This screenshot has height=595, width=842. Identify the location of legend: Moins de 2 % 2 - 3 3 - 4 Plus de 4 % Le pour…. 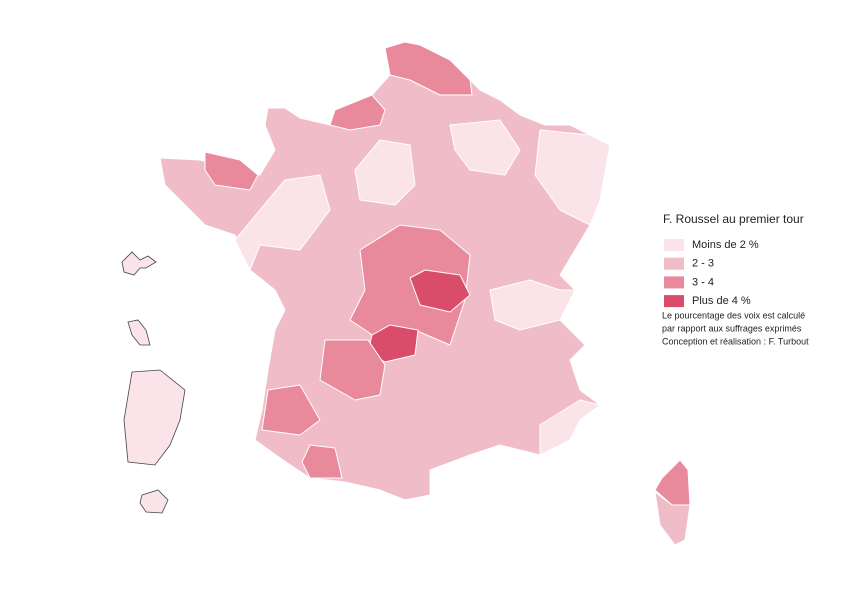
(735, 292).